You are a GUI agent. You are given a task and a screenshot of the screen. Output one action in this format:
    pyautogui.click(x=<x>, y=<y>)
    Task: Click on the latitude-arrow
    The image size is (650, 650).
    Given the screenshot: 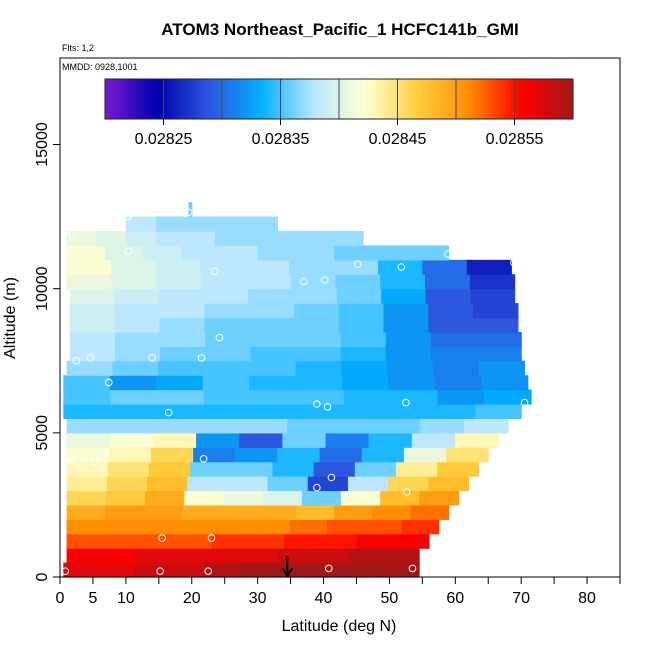 What is the action you would take?
    pyautogui.click(x=287, y=567)
    